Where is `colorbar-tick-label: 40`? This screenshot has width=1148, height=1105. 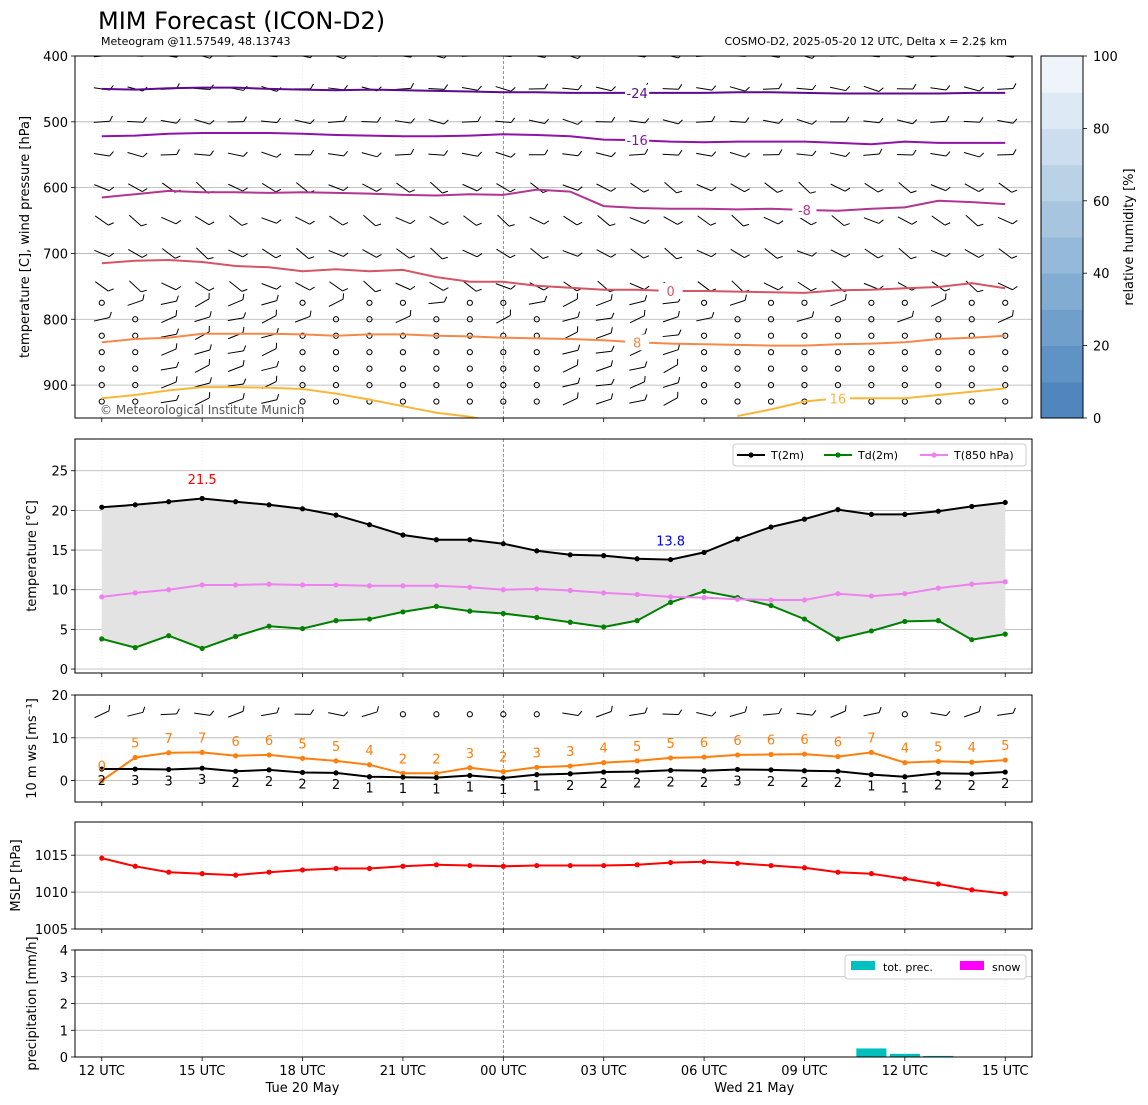
colorbar-tick-label: 40 is located at coordinates (1101, 274).